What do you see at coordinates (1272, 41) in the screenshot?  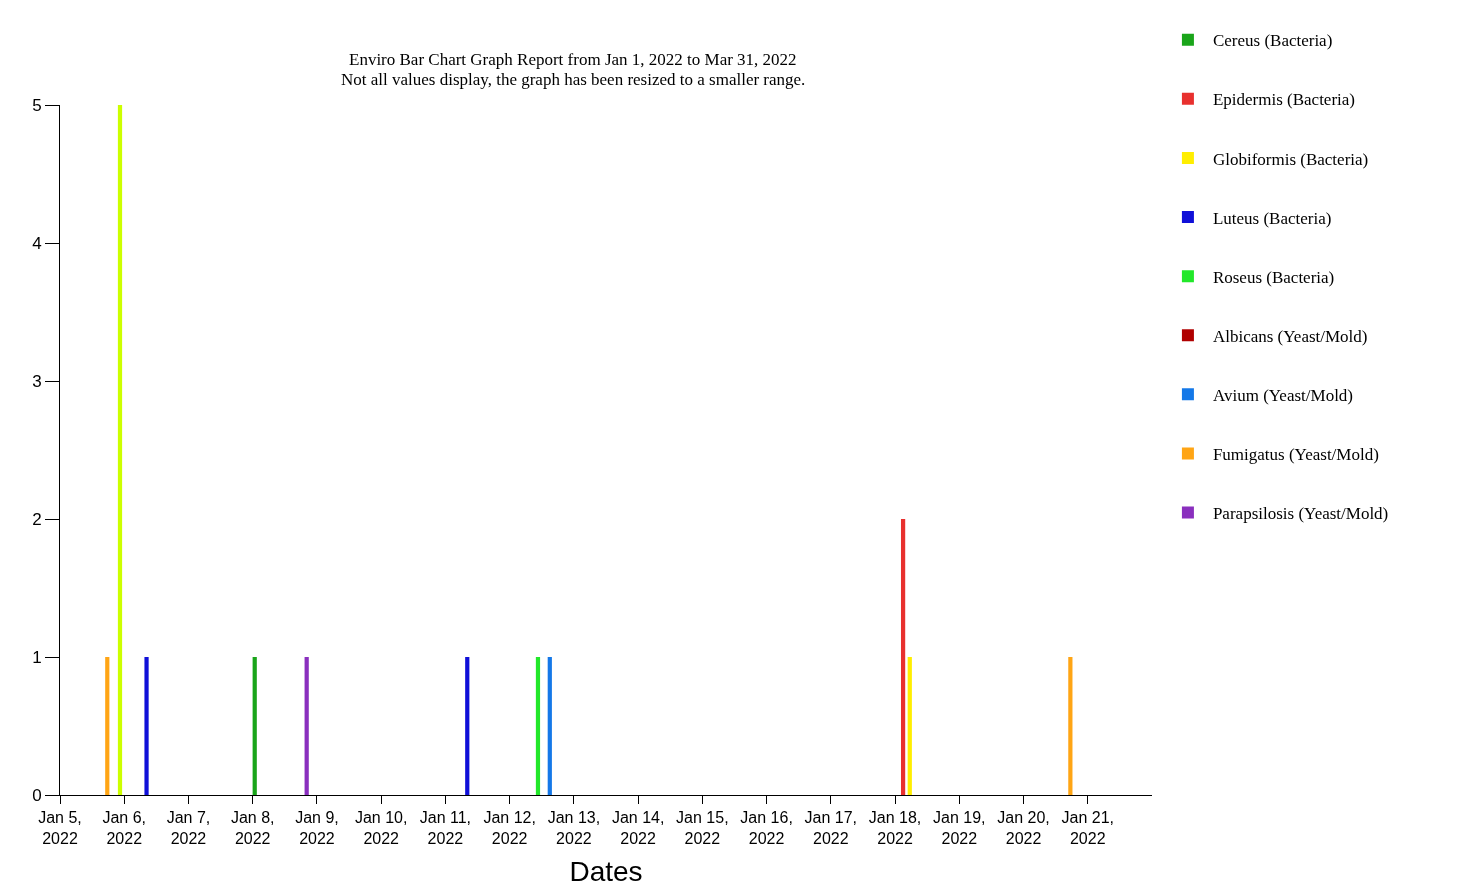 I see `legend-label: Cereus (Bacteria)` at bounding box center [1272, 41].